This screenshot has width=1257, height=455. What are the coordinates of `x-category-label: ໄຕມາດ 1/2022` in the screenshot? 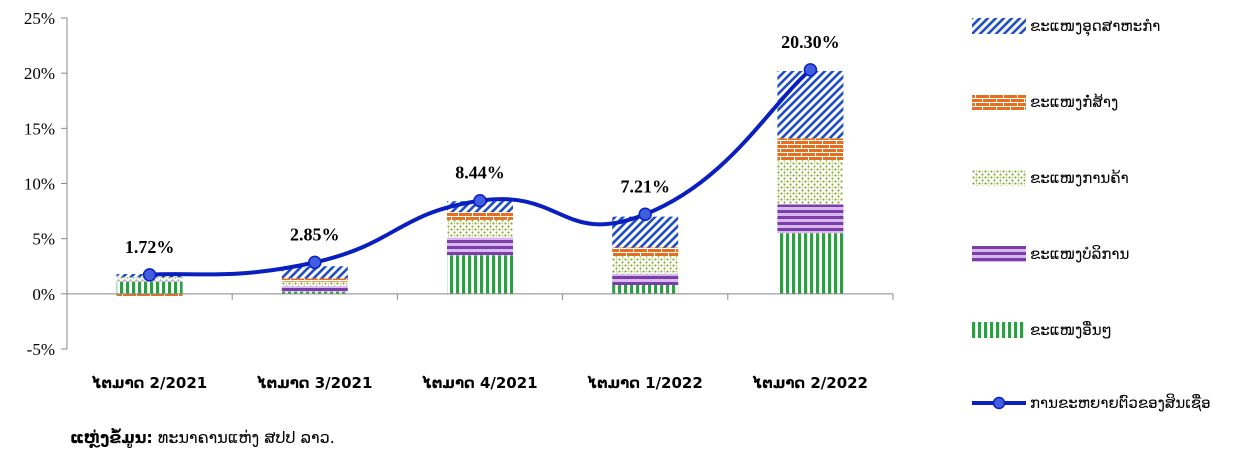 It's located at (645, 383).